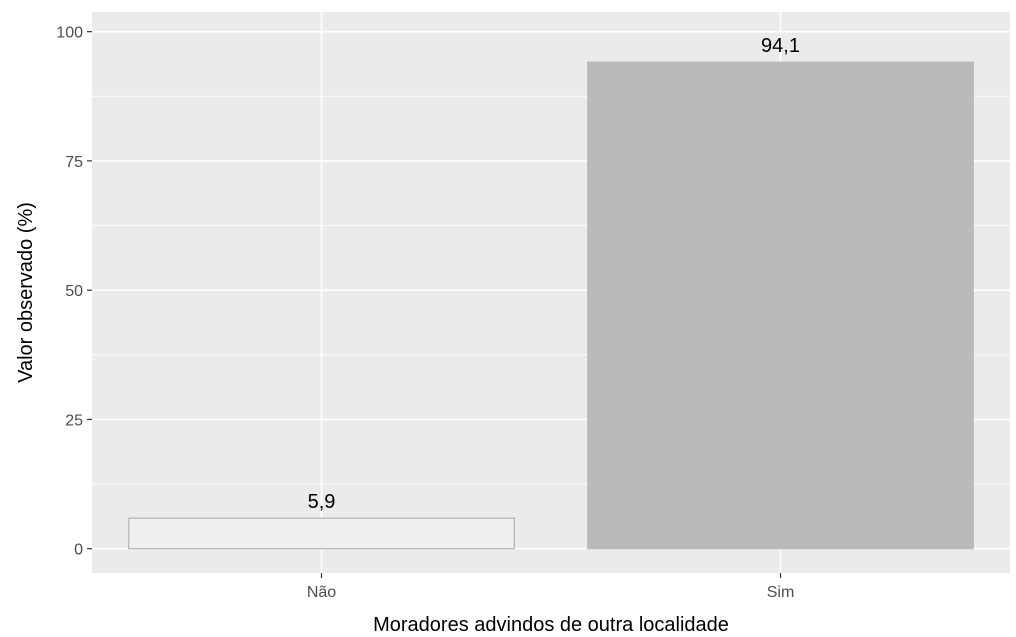  Describe the element at coordinates (322, 502) in the screenshot. I see `data-label: 5,9` at that location.